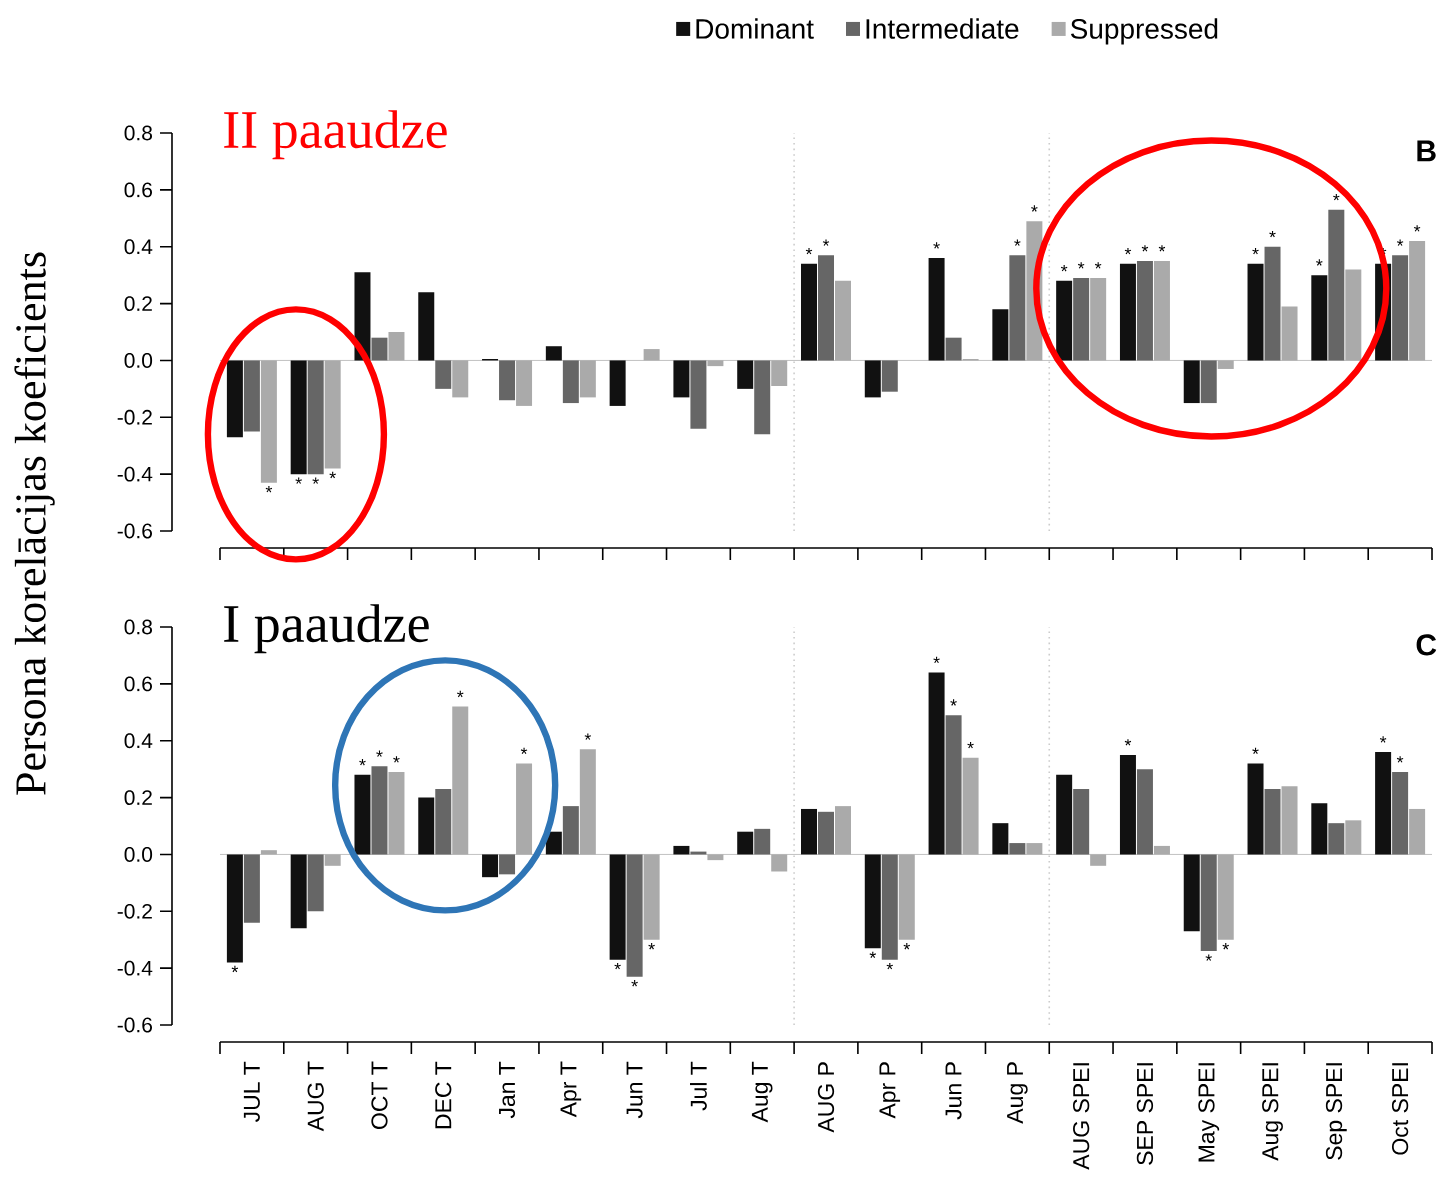 The height and width of the screenshot is (1196, 1448). What do you see at coordinates (826, 1097) in the screenshot?
I see `x-tick-label: AUG P` at bounding box center [826, 1097].